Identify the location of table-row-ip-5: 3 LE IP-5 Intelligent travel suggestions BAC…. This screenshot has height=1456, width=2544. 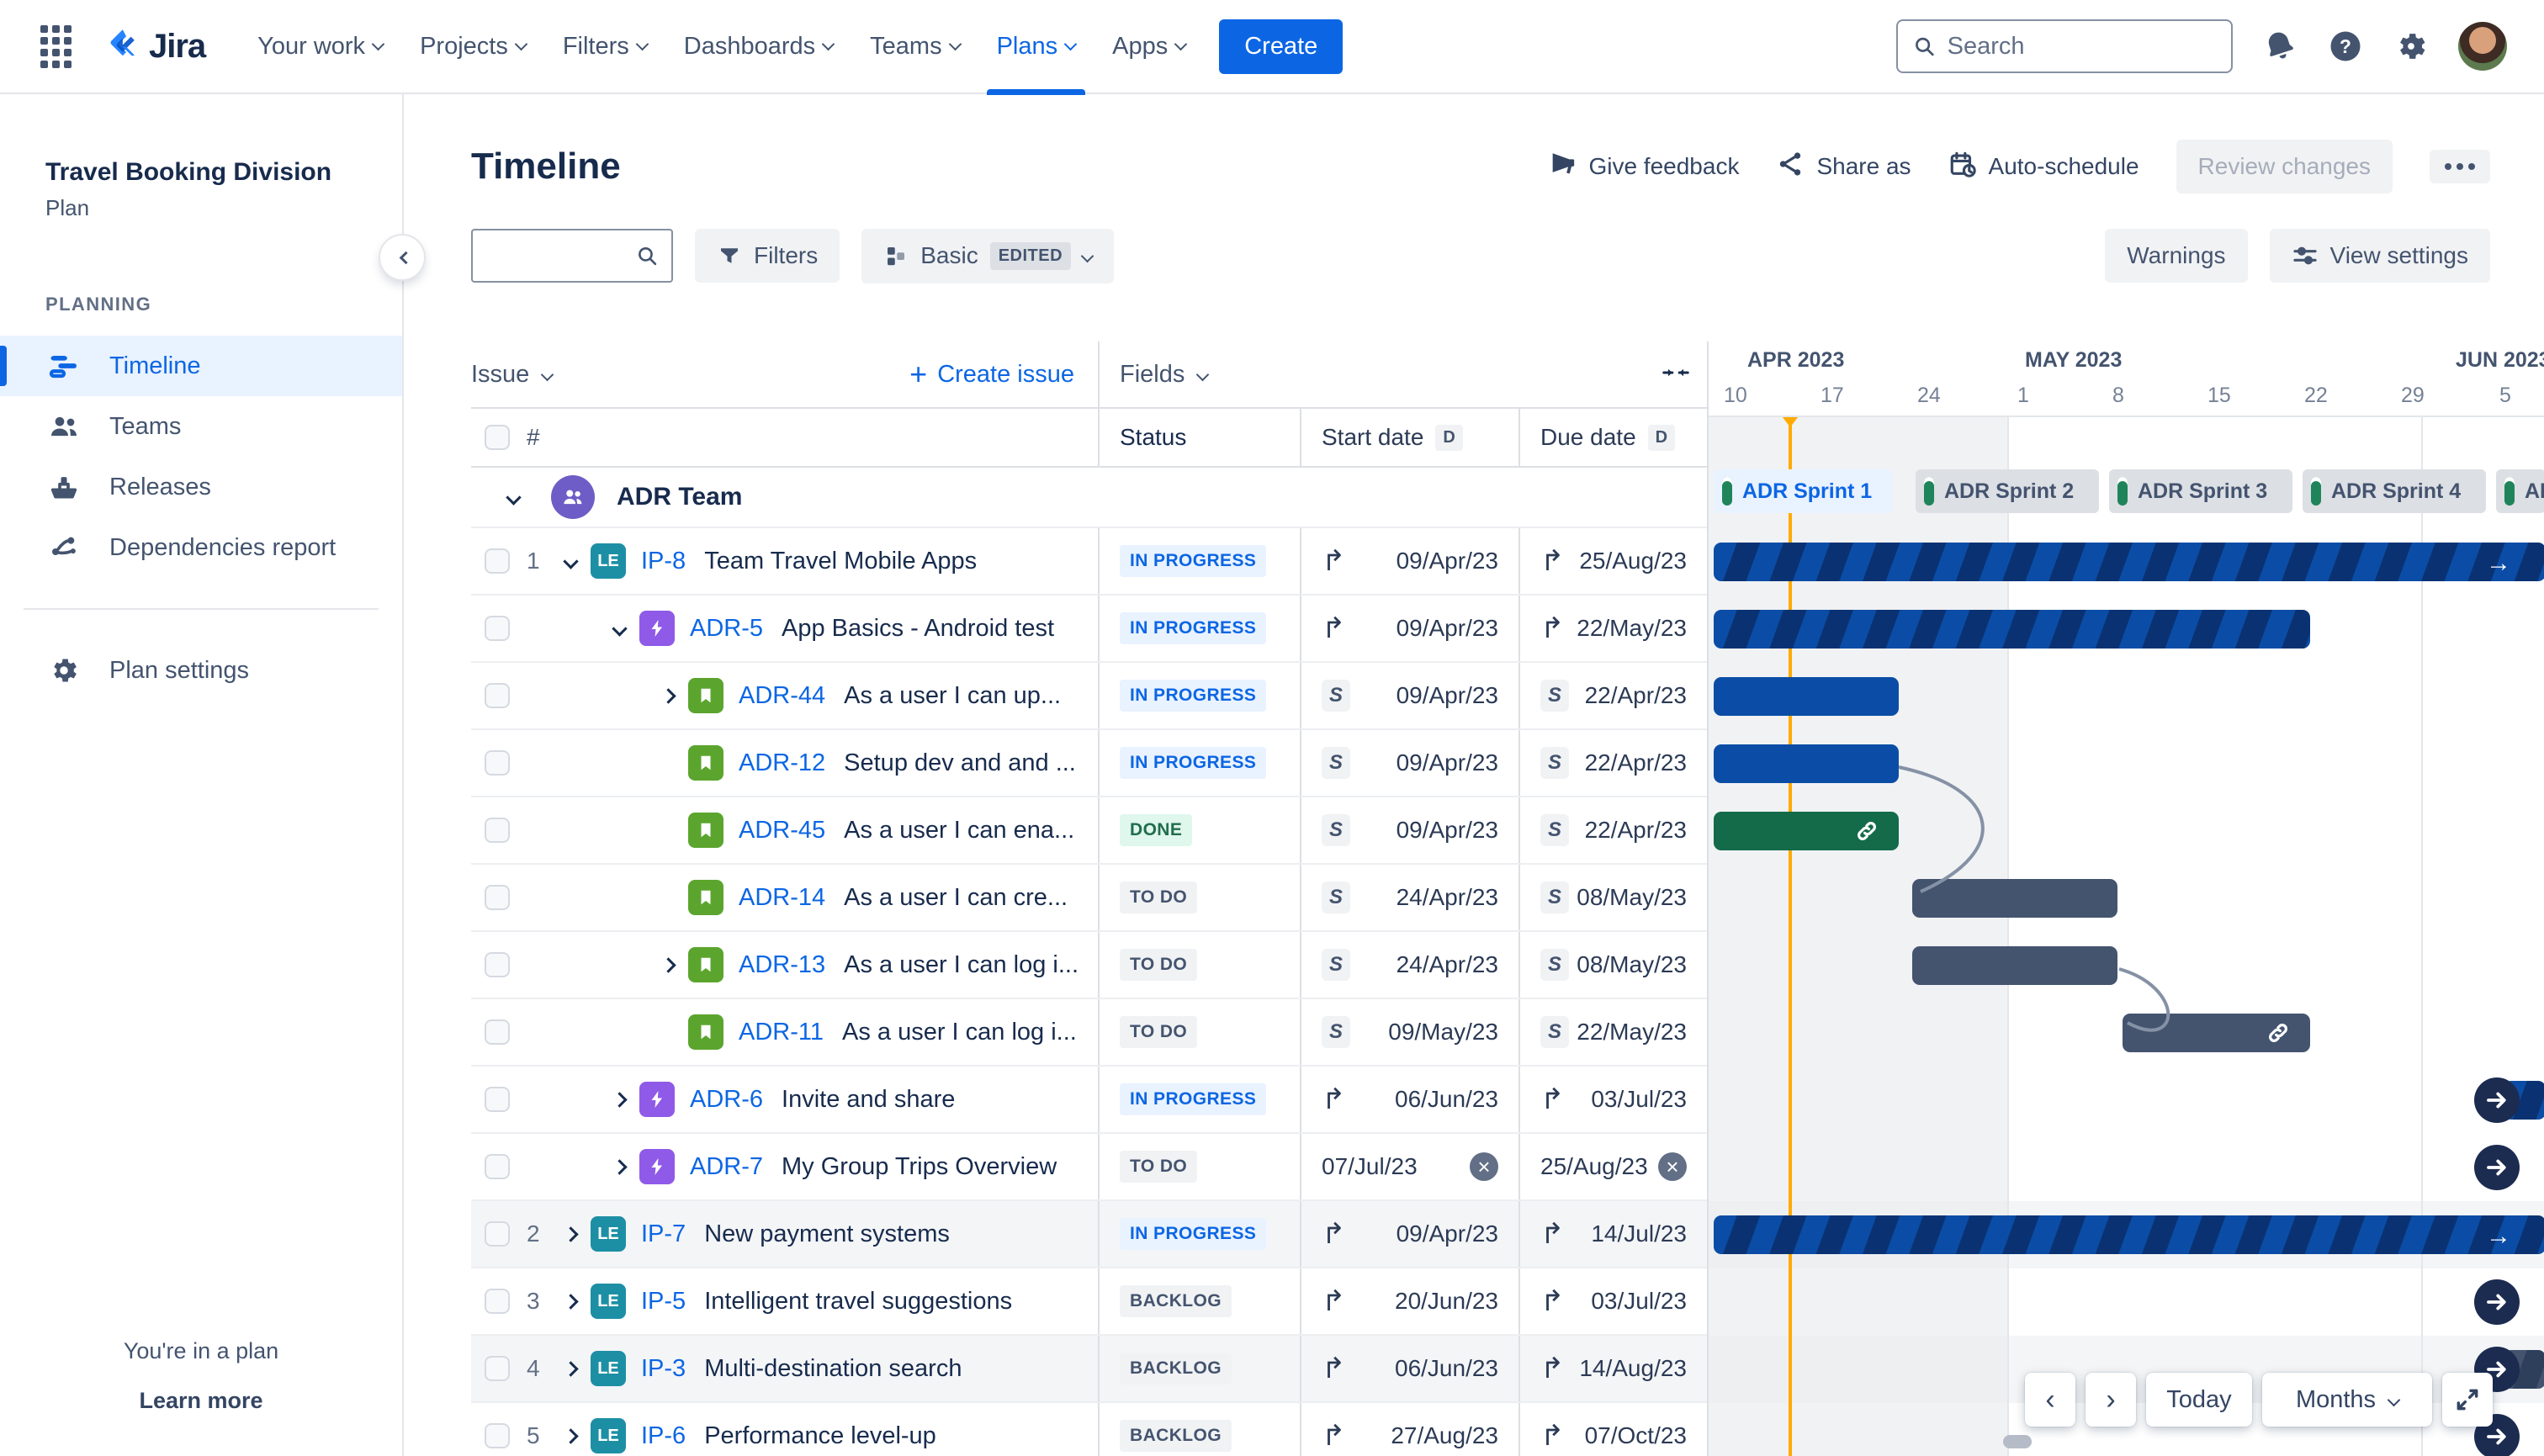
(1089, 1302).